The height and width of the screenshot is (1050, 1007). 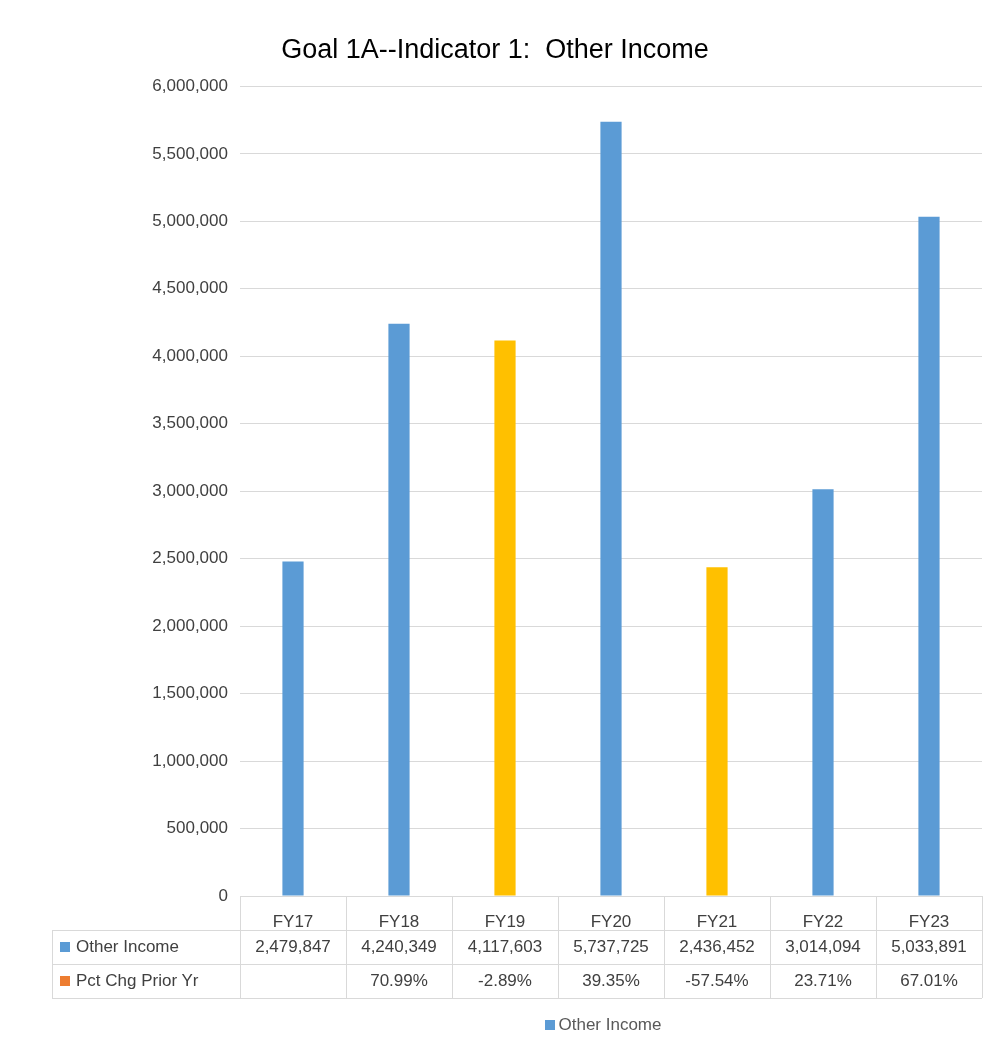 What do you see at coordinates (399, 980) in the screenshot?
I see `text: 70.99%` at bounding box center [399, 980].